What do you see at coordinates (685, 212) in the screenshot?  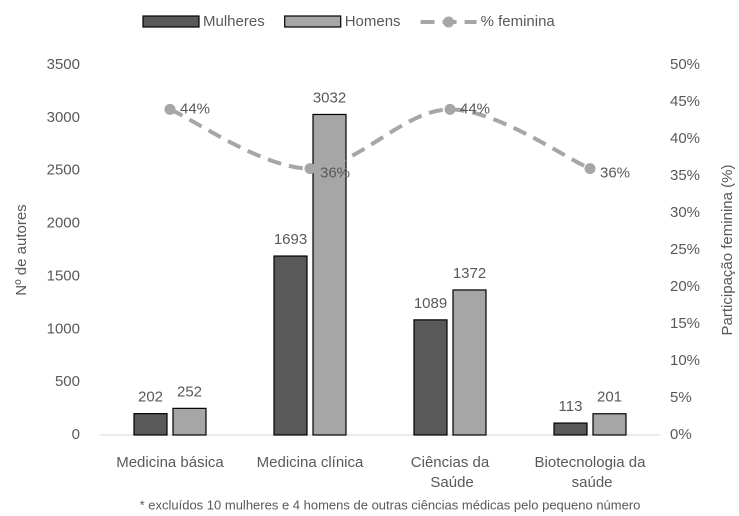 I see `y2-tick-label: 30%` at bounding box center [685, 212].